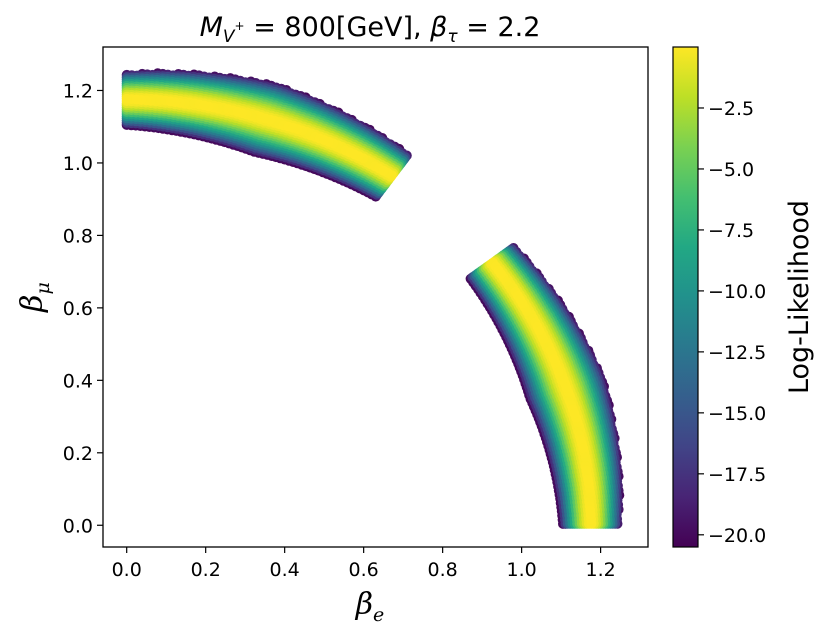 The image size is (830, 636). Describe the element at coordinates (799, 297) in the screenshot. I see `colorbar-label: Log-Likelihood` at that location.